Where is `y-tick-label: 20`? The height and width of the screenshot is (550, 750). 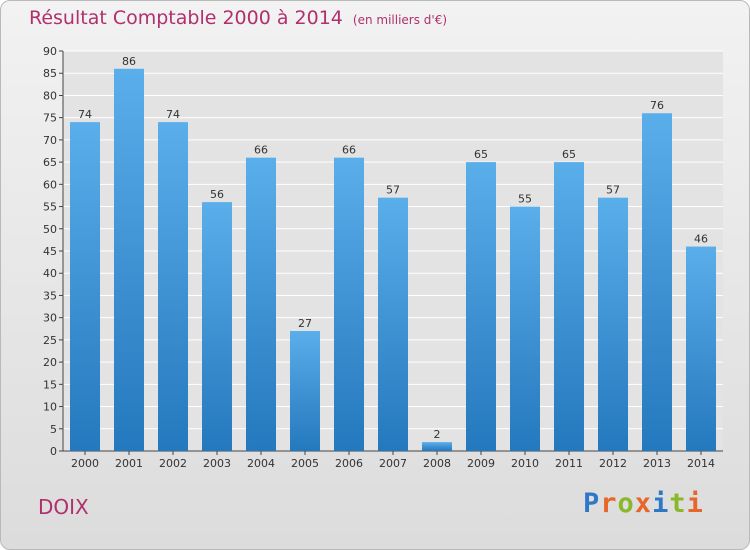
y-tick-label: 20 is located at coordinates (50, 362).